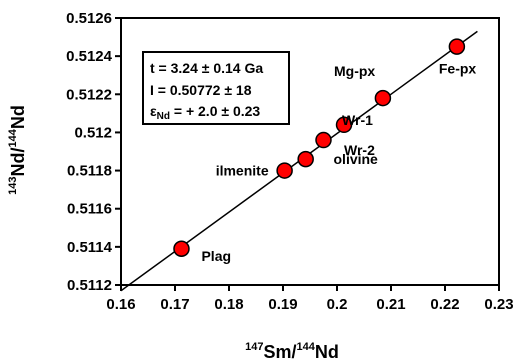 This screenshot has height=364, width=526. I want to click on y-tick-label: 0.5118, so click(89, 171).